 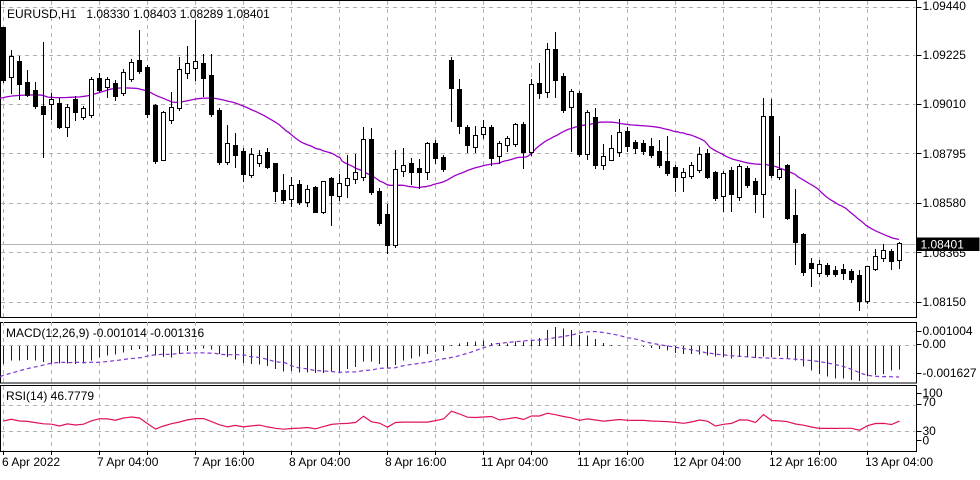 I want to click on svg-text: 1.09440, so click(x=945, y=6).